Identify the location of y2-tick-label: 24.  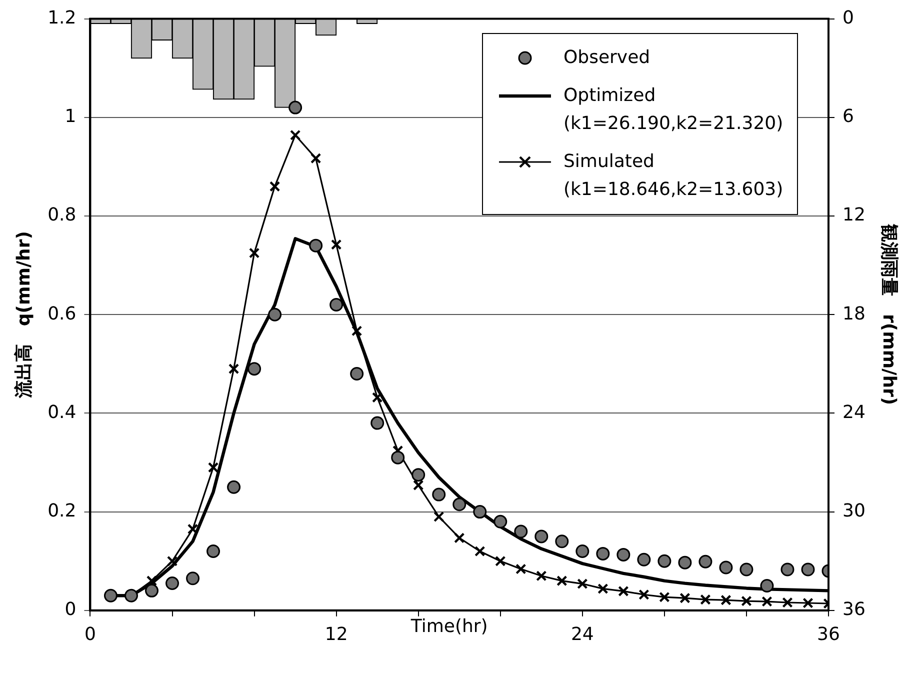
(854, 412).